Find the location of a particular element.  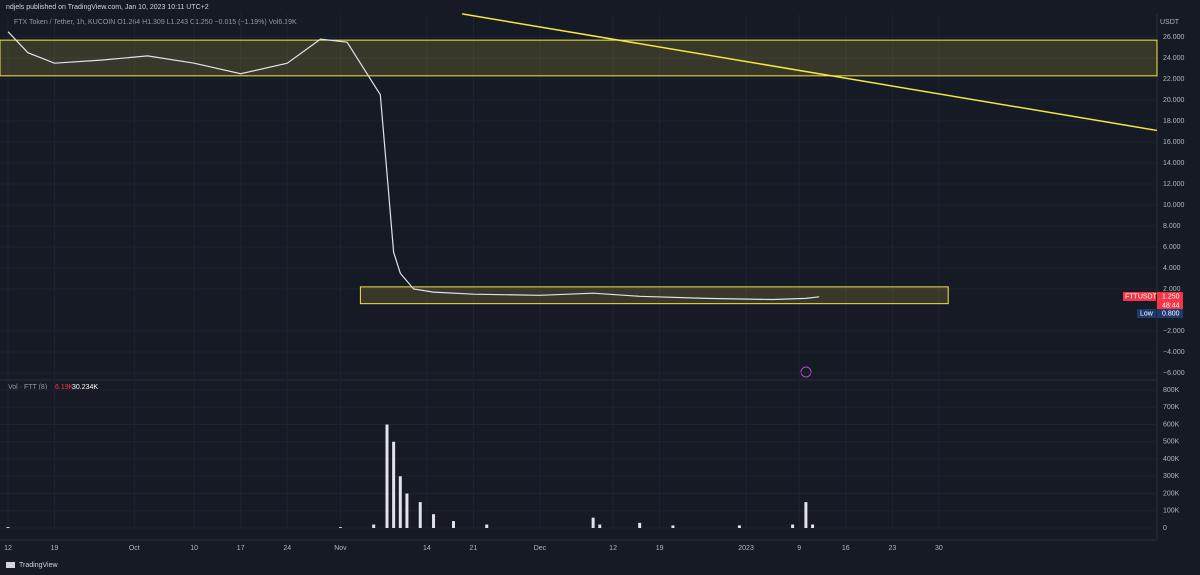

badge-low-label: Low is located at coordinates (1147, 313).